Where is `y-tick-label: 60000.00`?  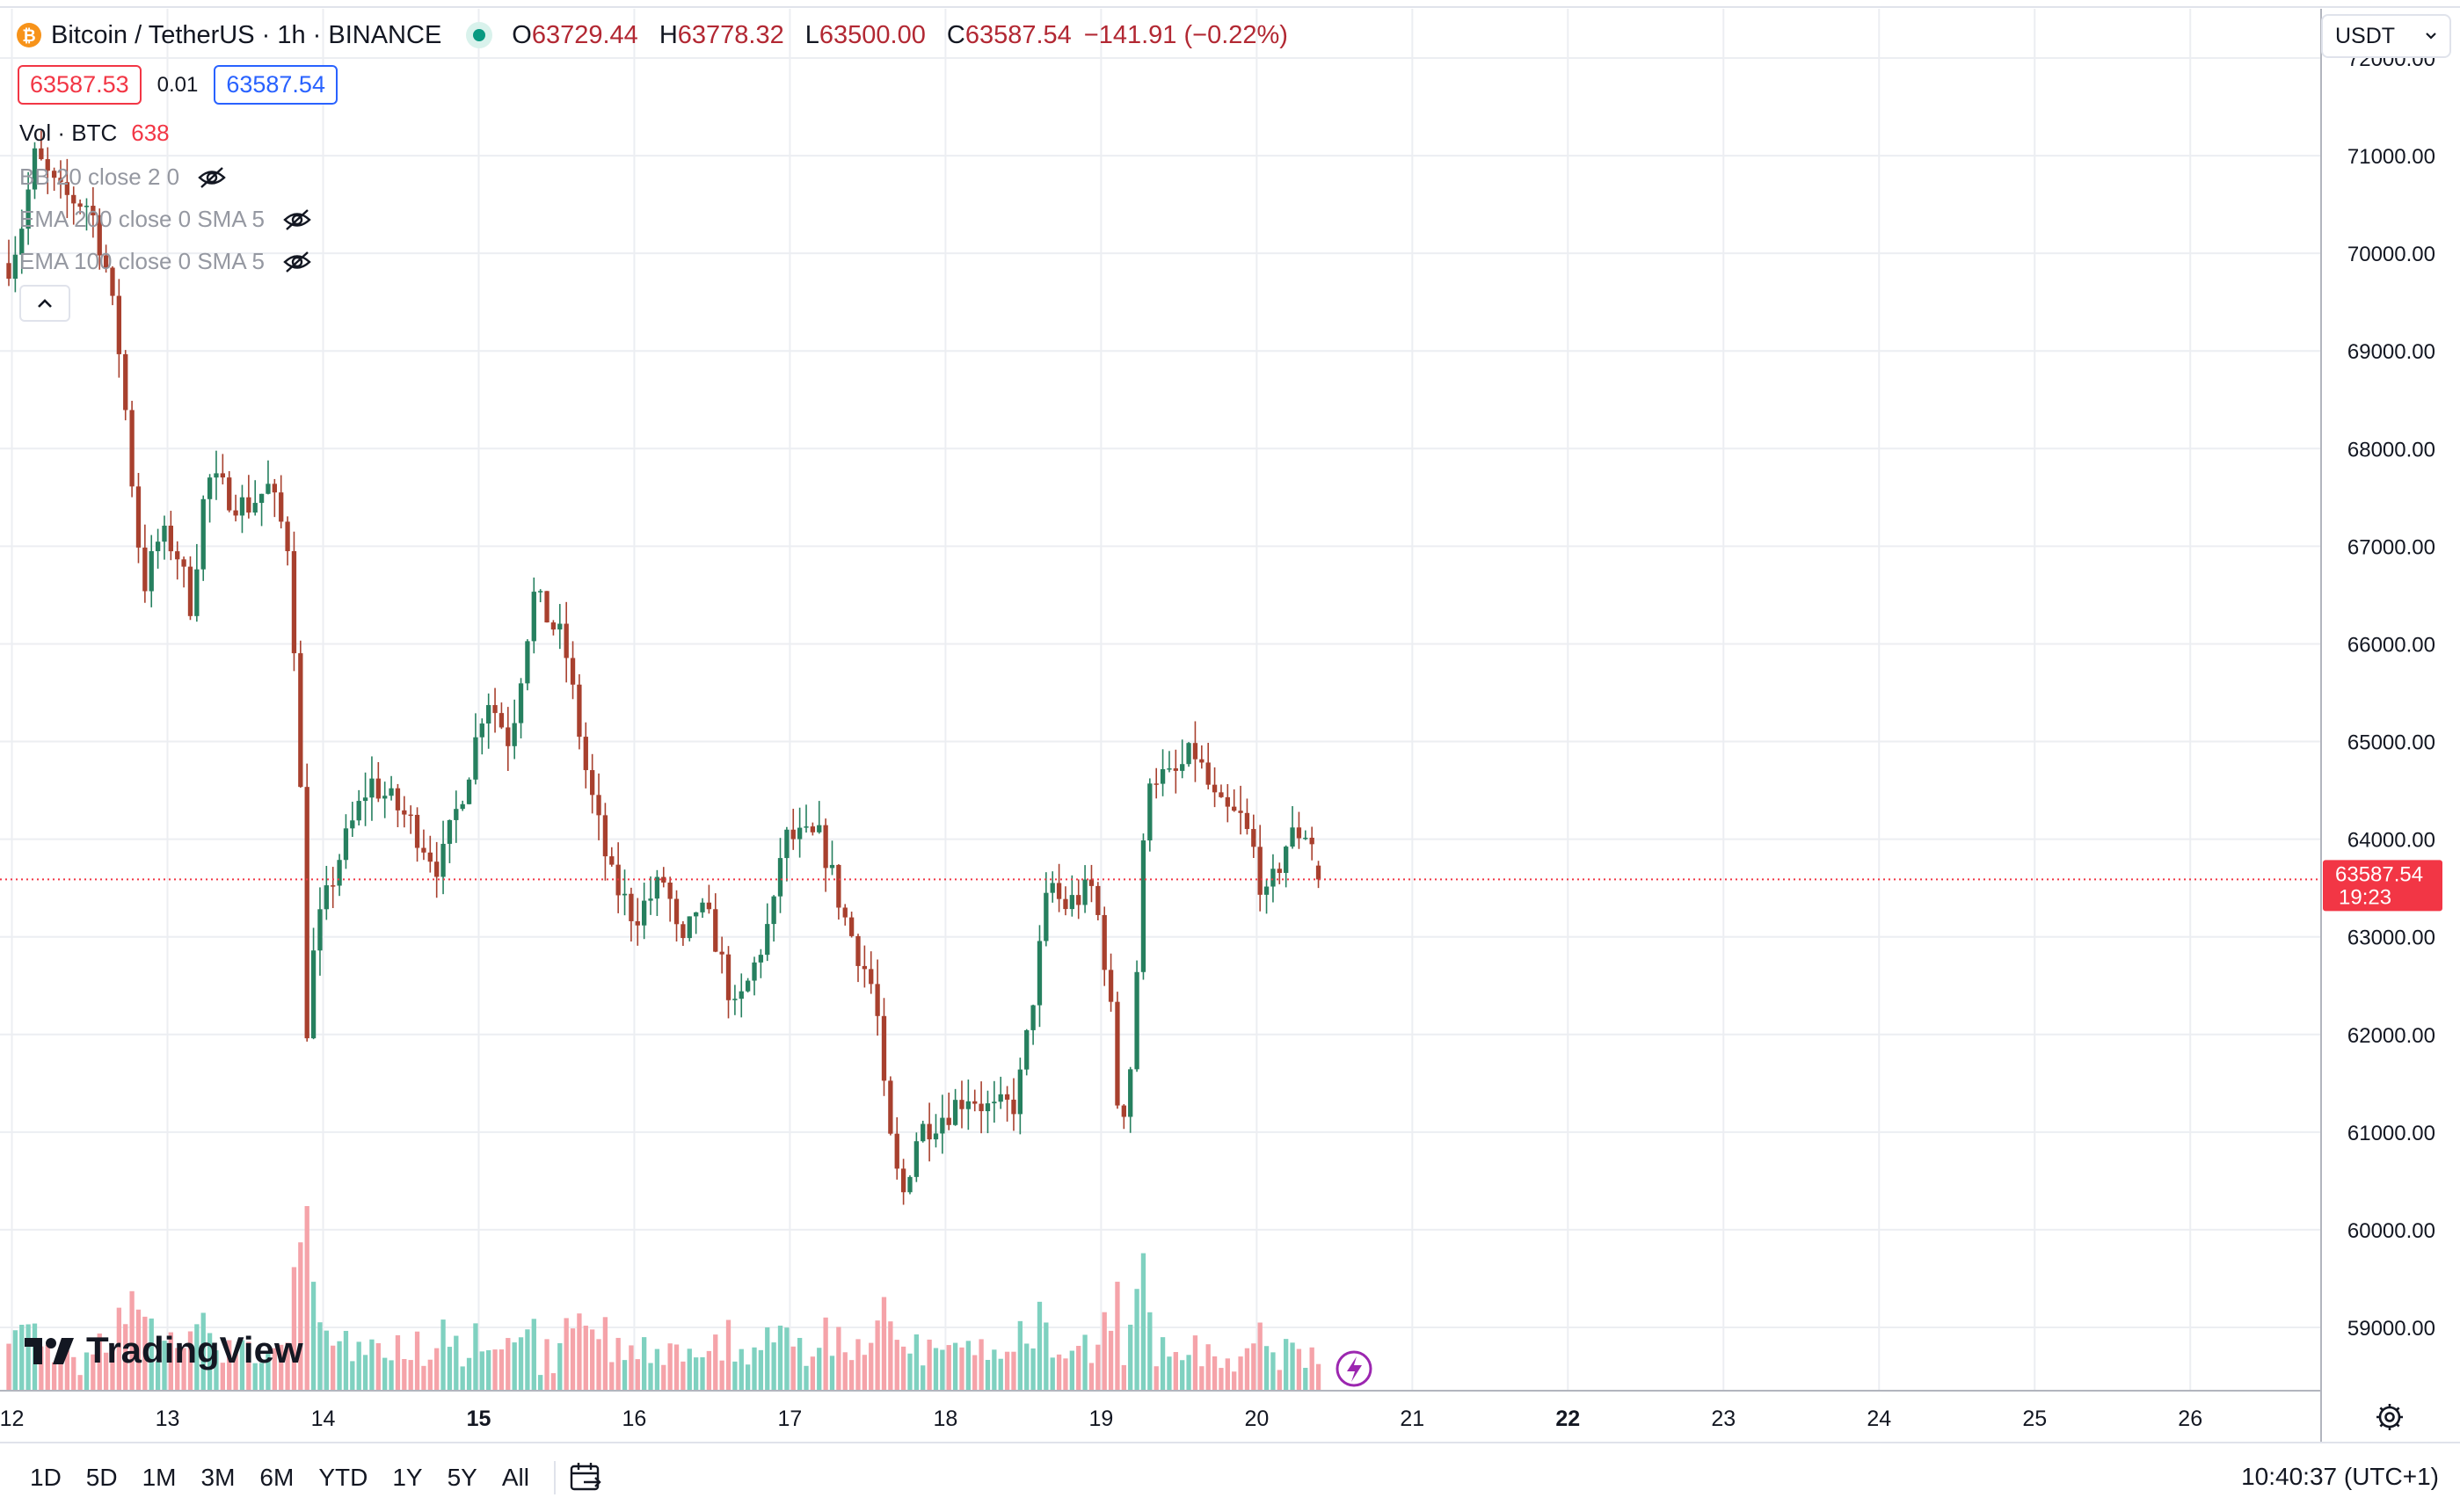
y-tick-label: 60000.00 is located at coordinates (2391, 1231).